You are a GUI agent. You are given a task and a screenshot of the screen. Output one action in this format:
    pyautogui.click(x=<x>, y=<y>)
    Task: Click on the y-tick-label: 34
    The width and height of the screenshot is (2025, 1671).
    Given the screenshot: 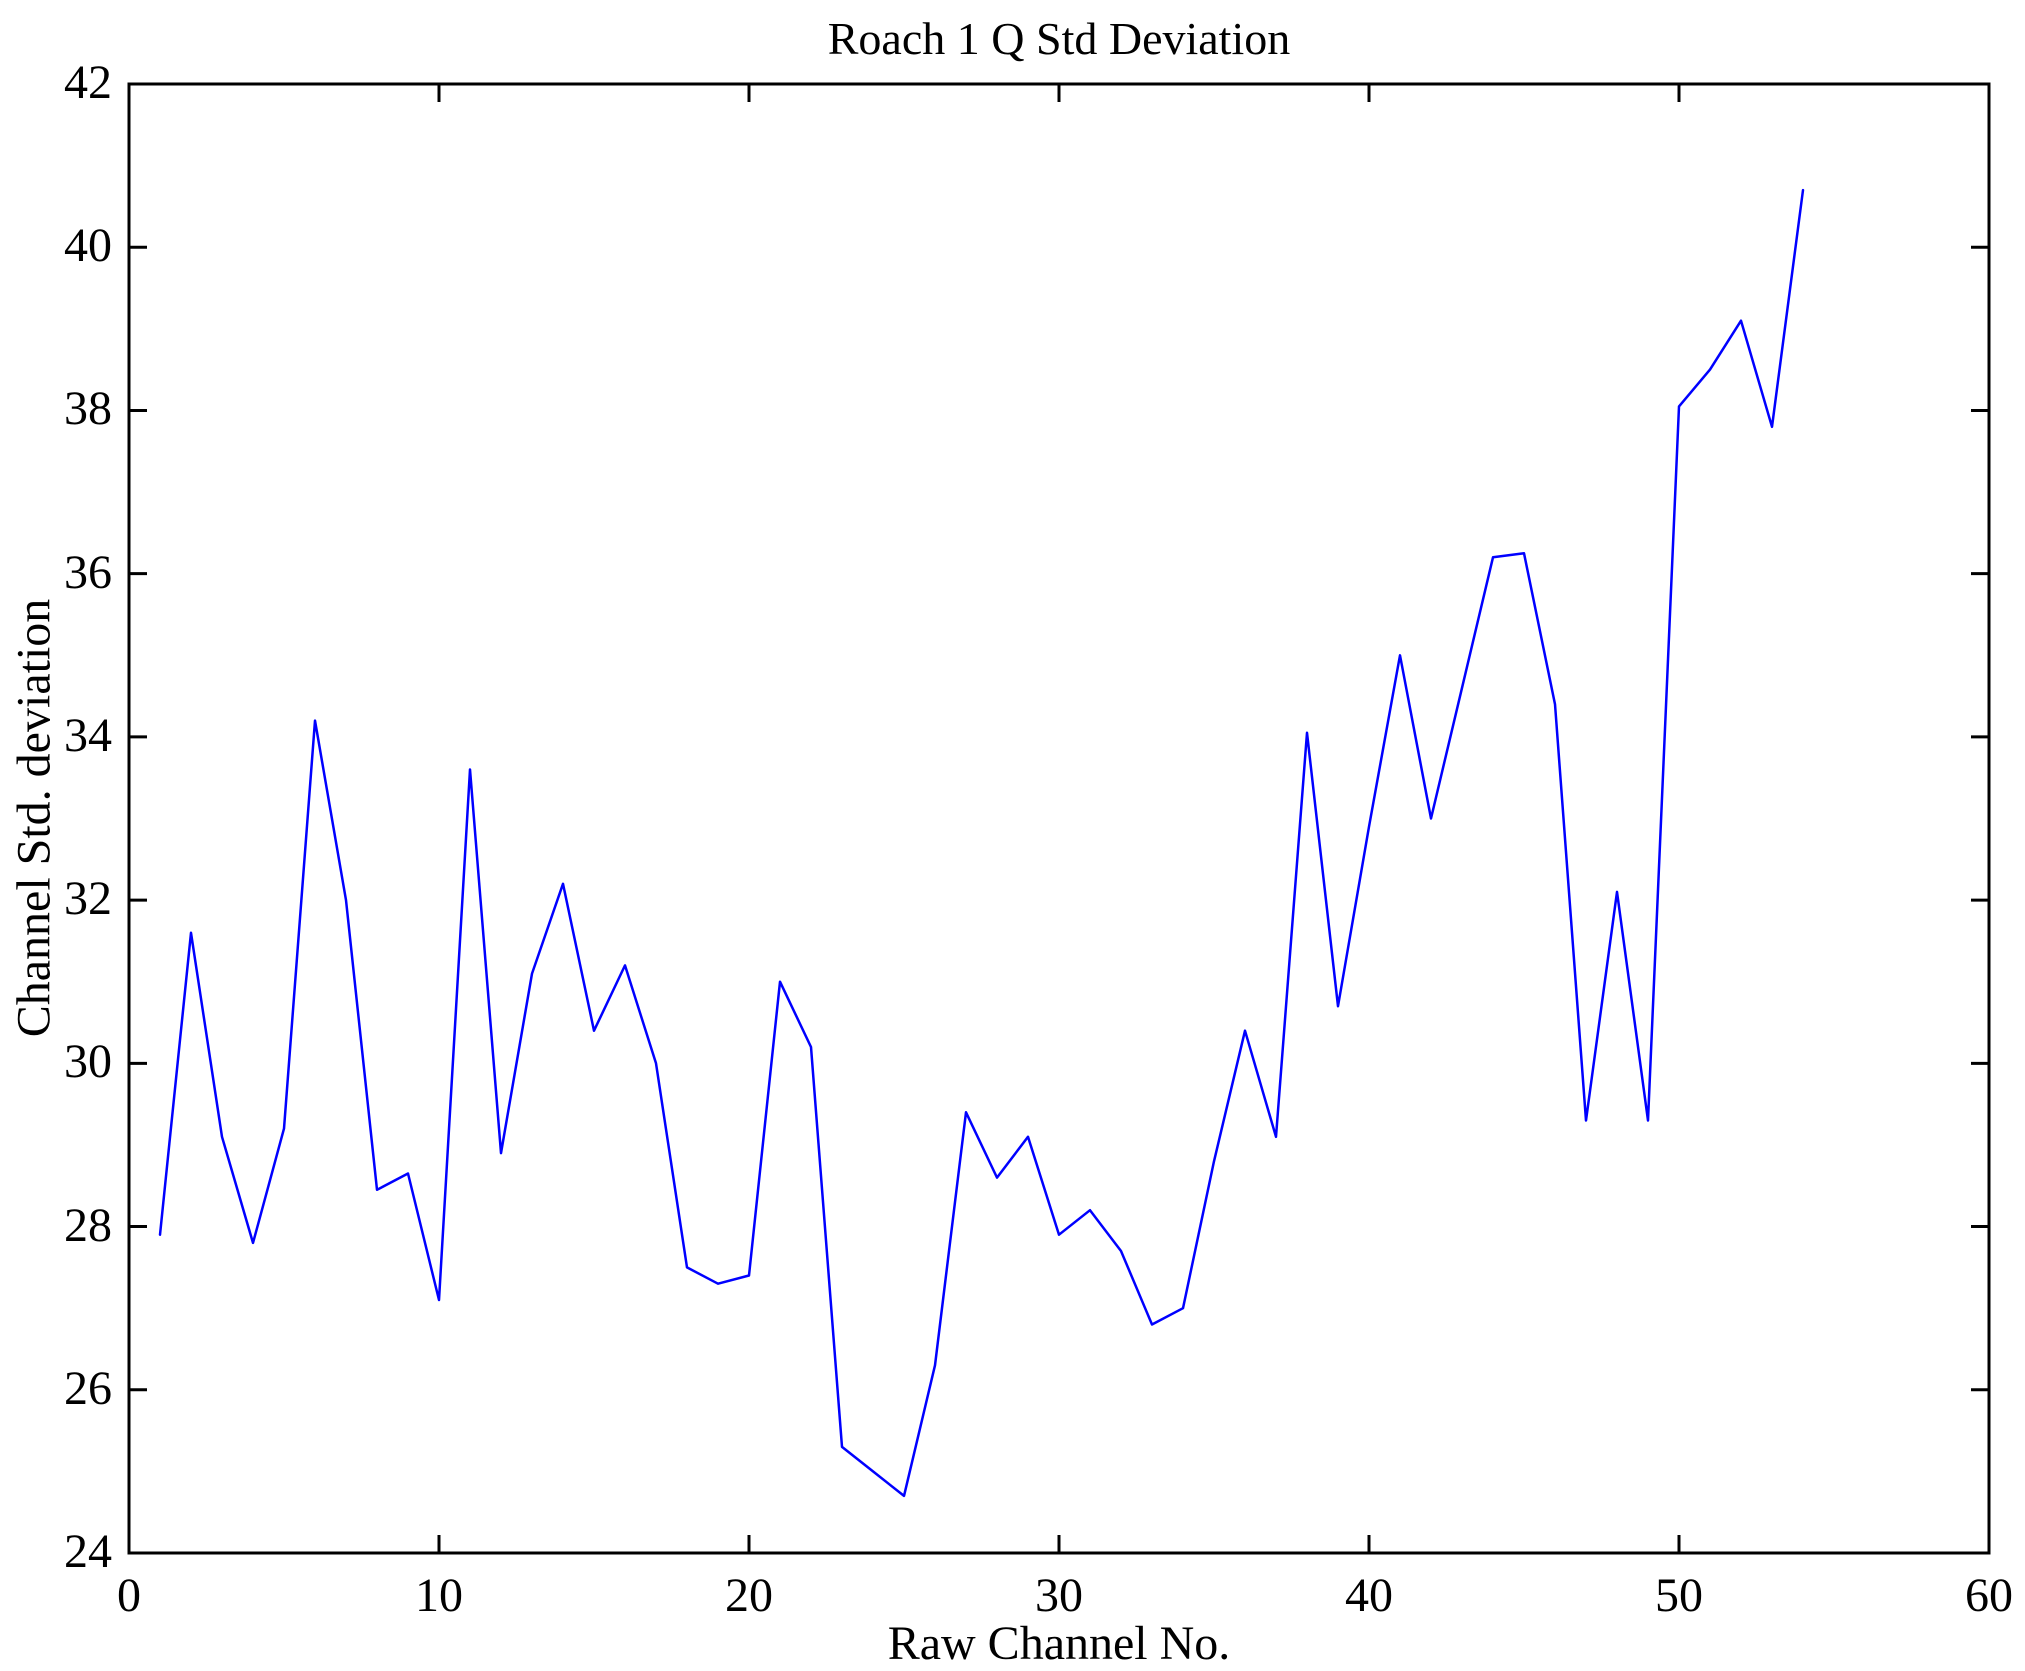 What is the action you would take?
    pyautogui.click(x=88, y=735)
    